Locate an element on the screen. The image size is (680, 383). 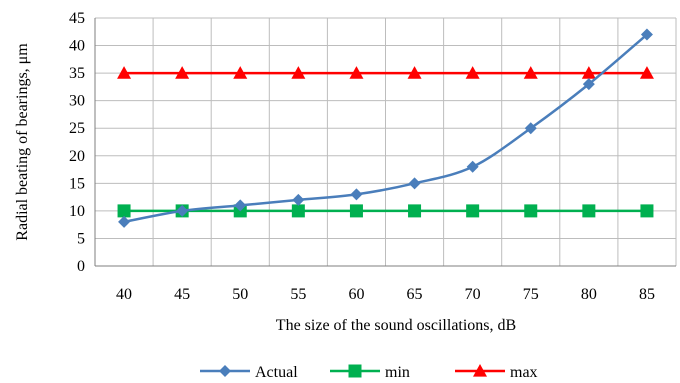
y-tick-label: 35 is located at coordinates (77, 73).